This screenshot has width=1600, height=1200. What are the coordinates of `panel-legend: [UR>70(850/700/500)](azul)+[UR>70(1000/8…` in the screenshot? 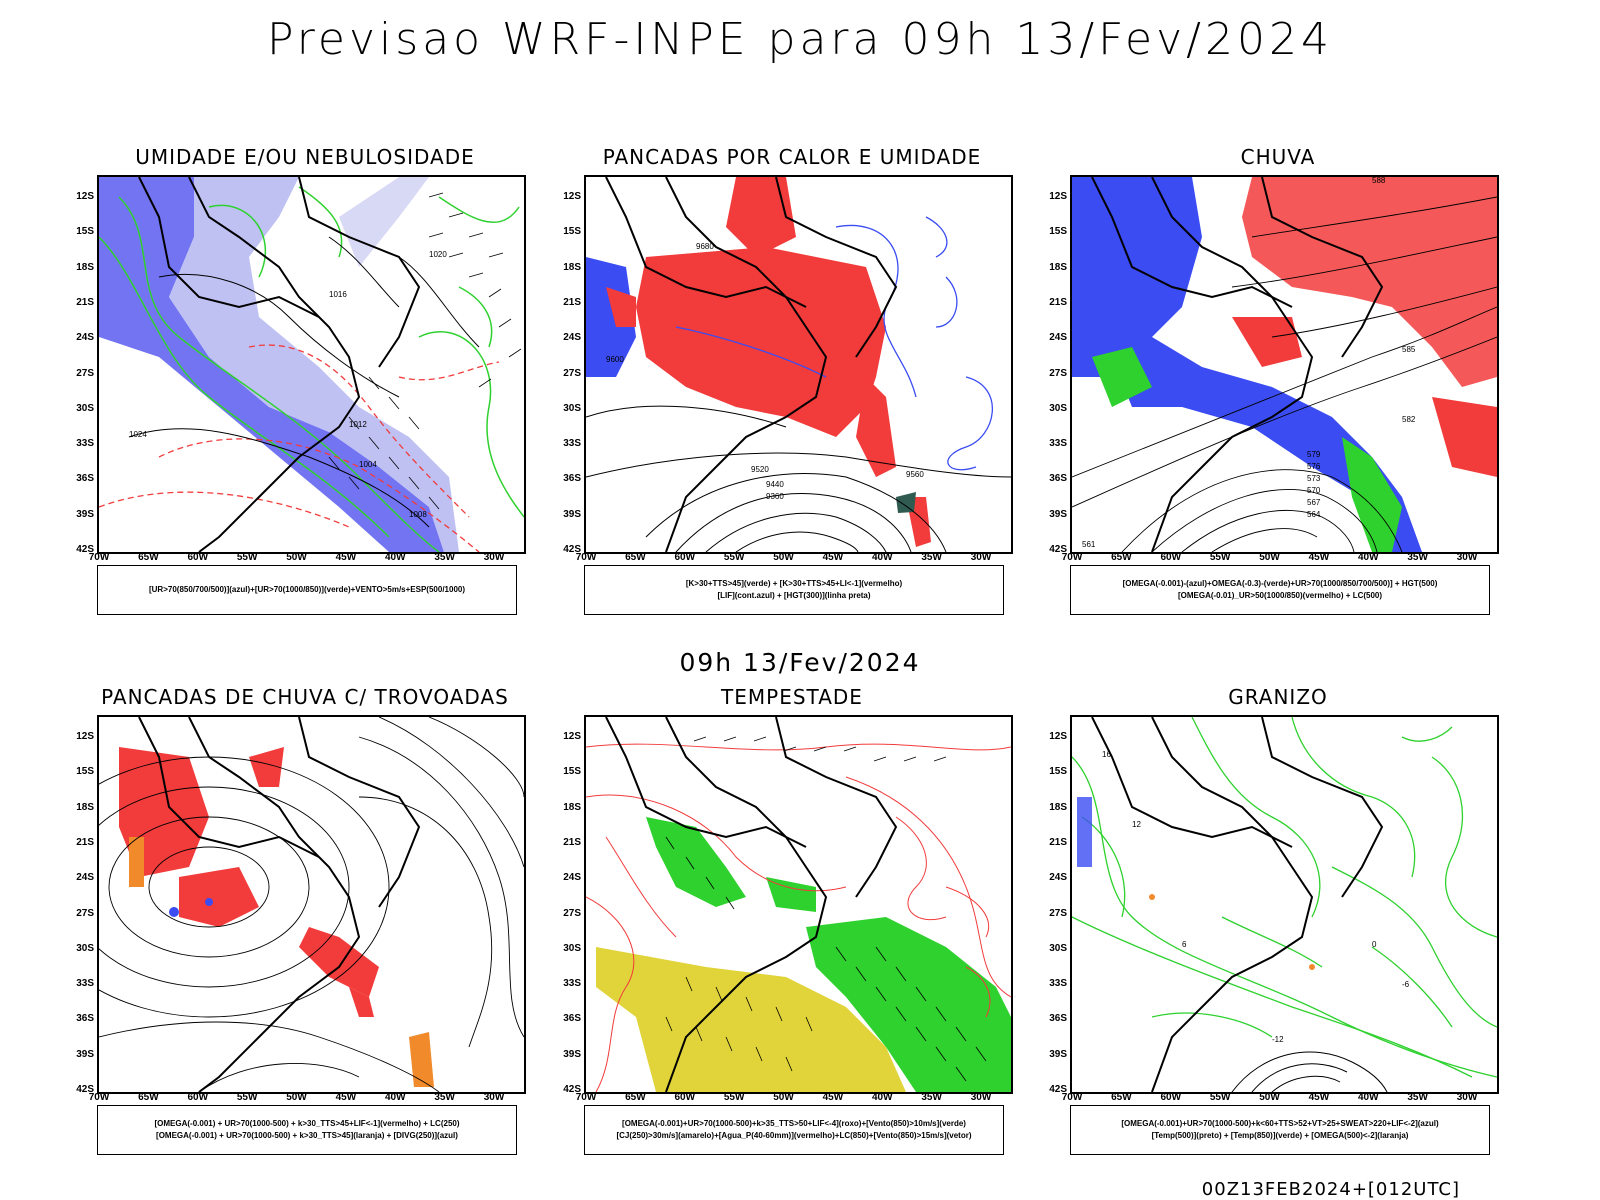 It's located at (307, 590).